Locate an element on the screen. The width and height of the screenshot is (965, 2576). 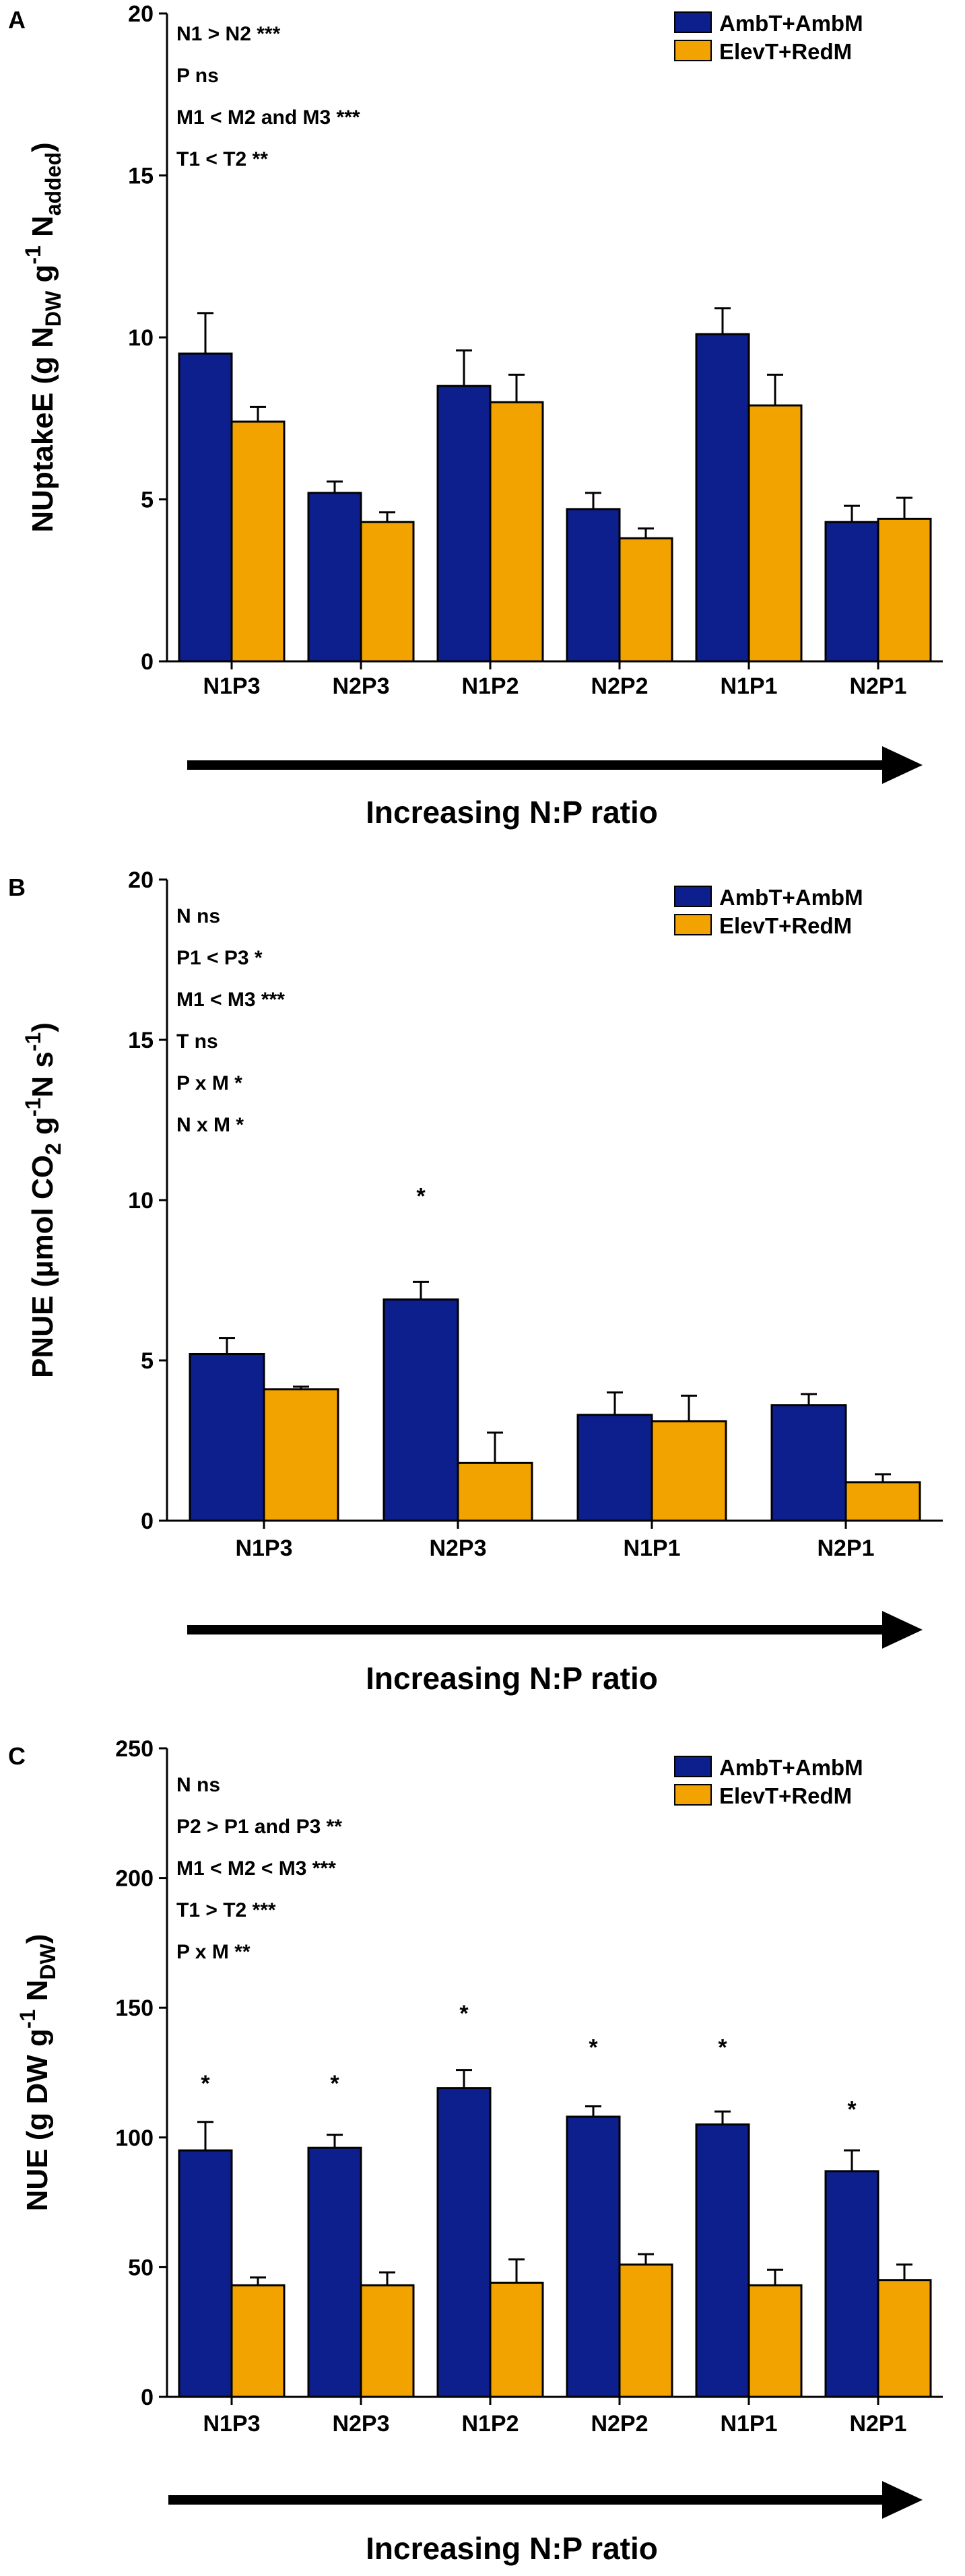
arrow-label: Increasing N:P ratio is located at coordinates (512, 812).